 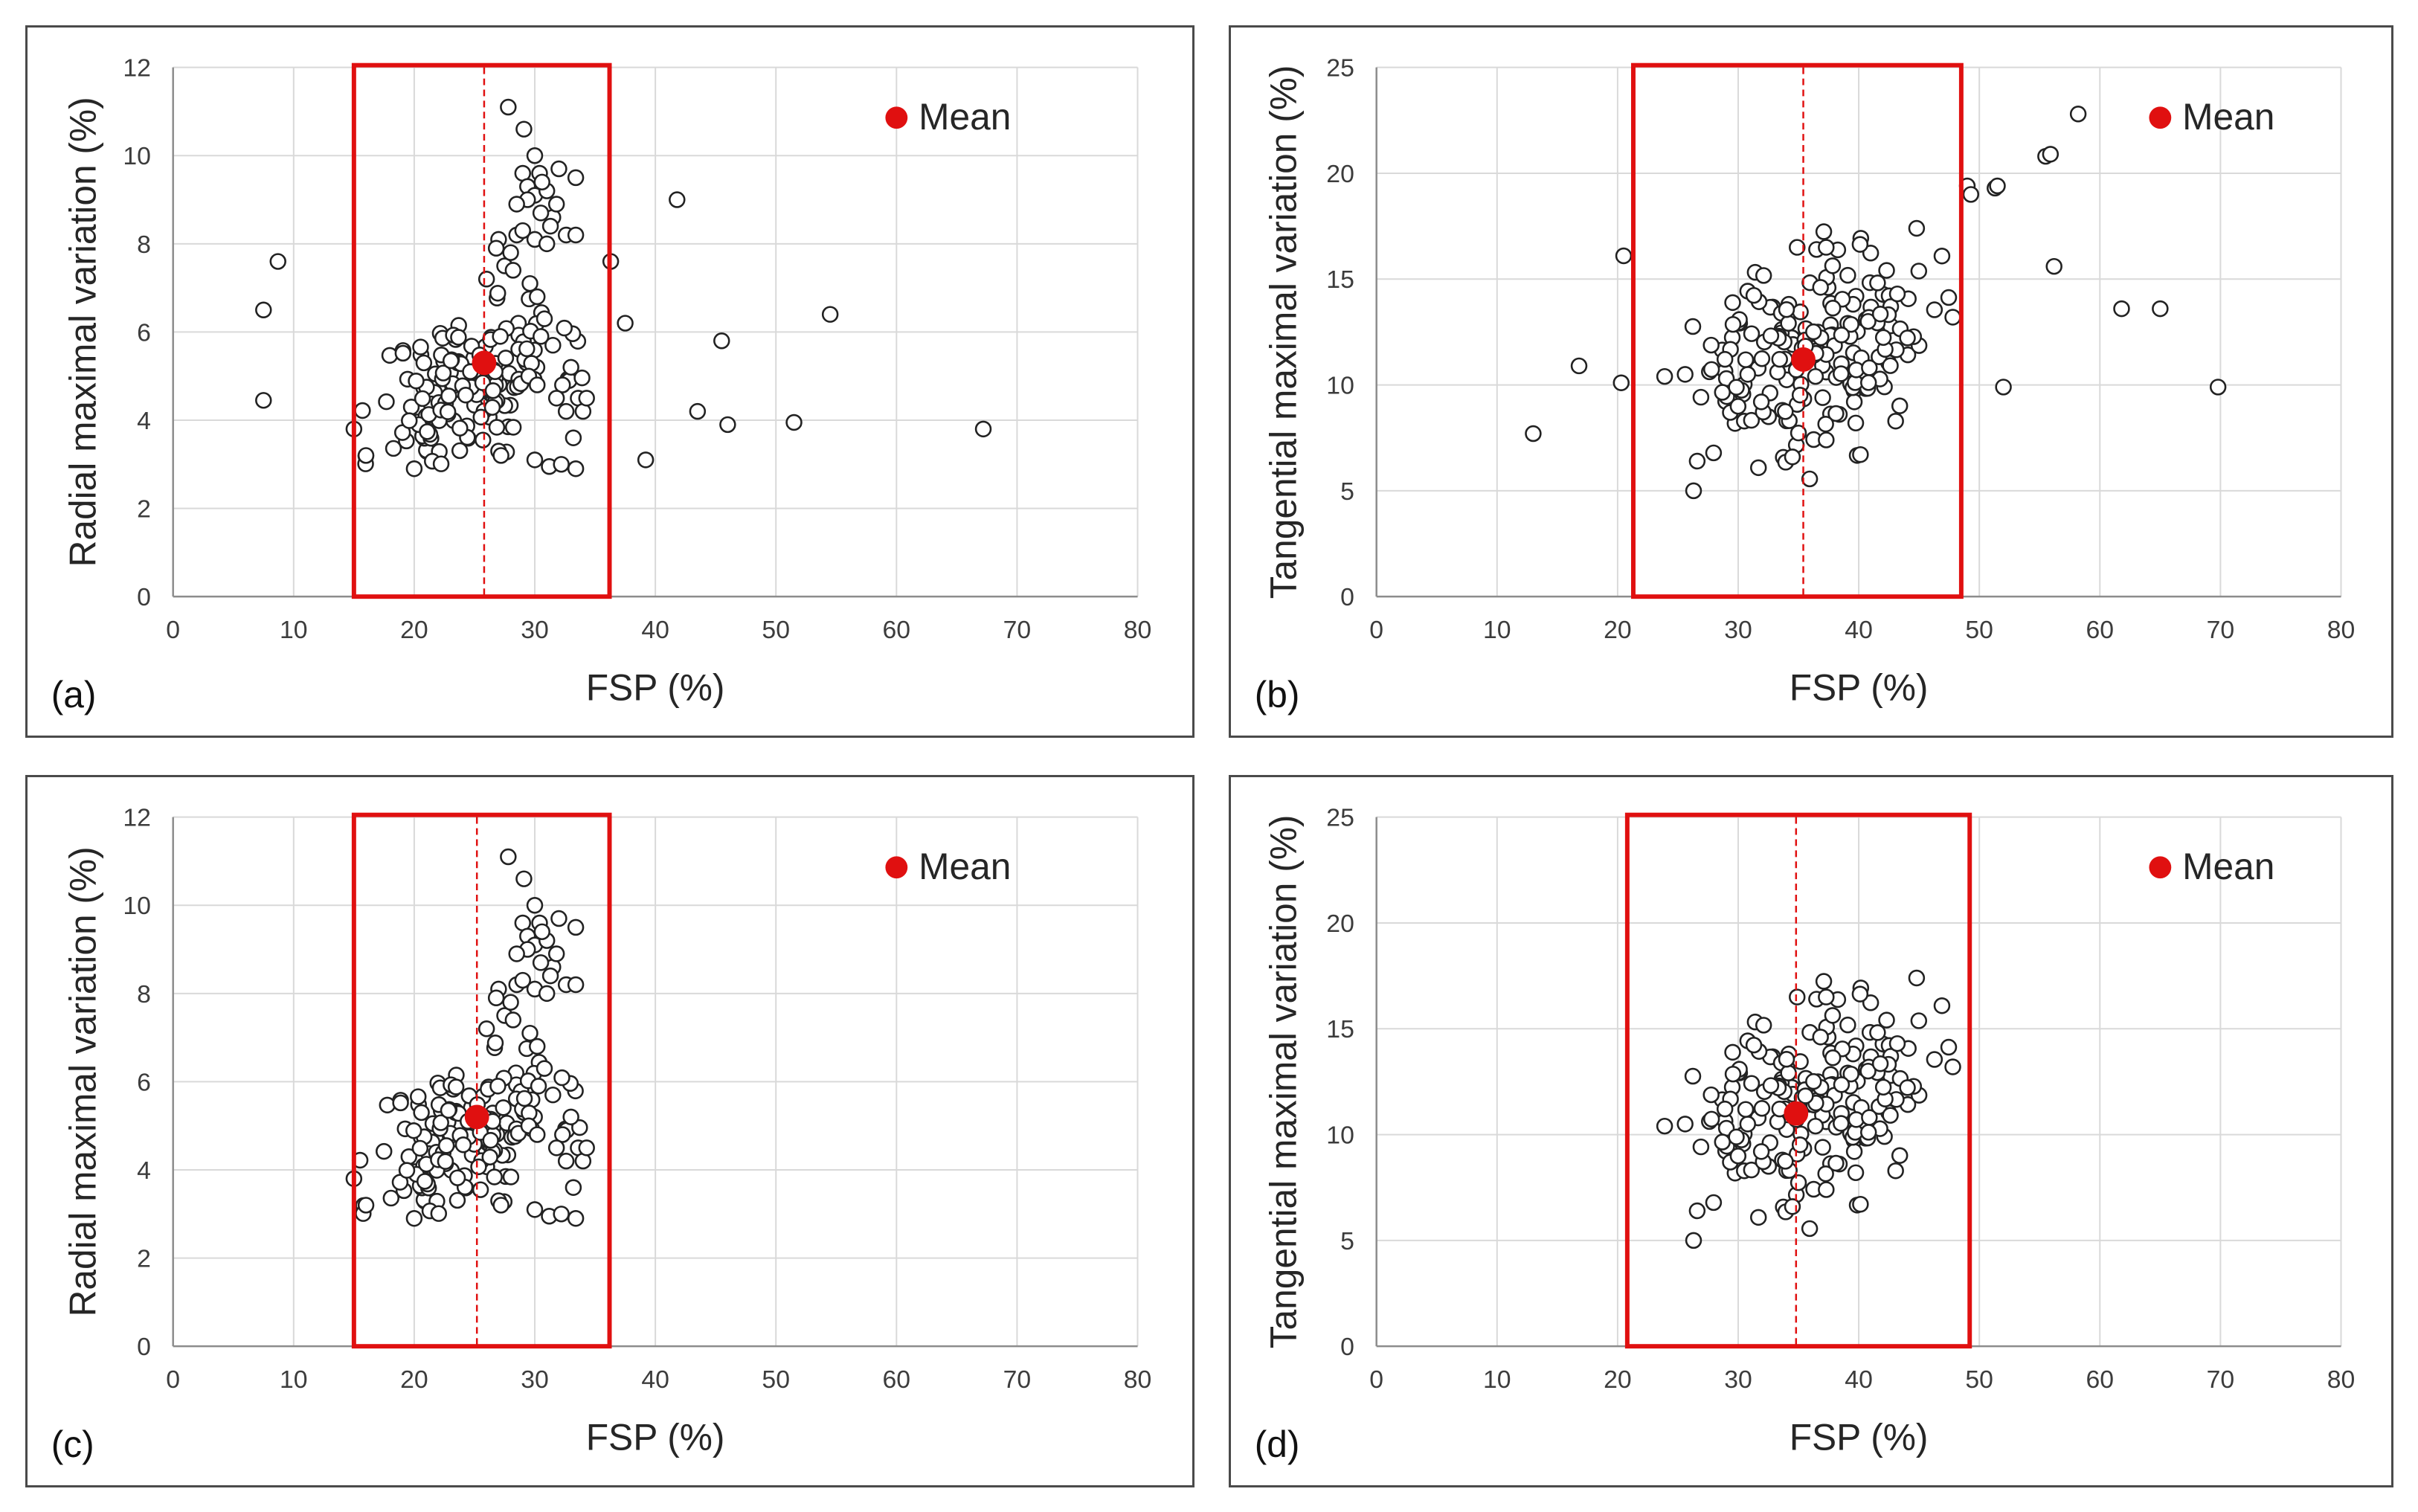 What do you see at coordinates (82, 1081) in the screenshot?
I see `y-axis-label: Radial maximal variation (%)` at bounding box center [82, 1081].